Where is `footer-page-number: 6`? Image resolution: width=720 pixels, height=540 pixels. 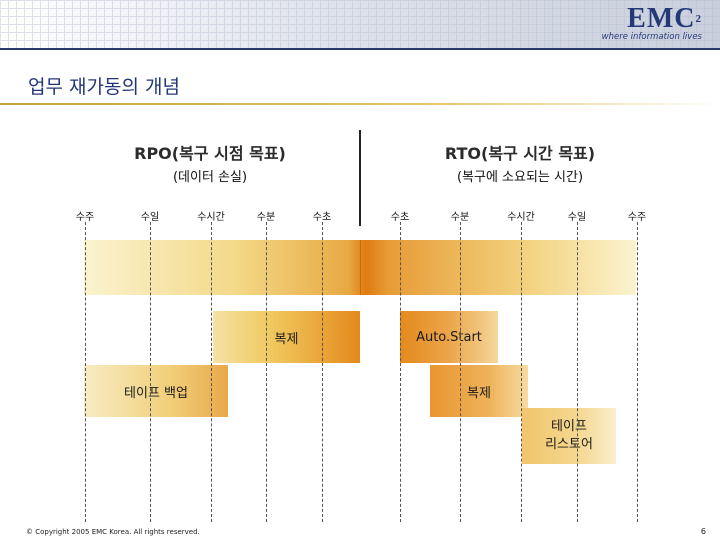
footer-page-number: 6 is located at coordinates (703, 531).